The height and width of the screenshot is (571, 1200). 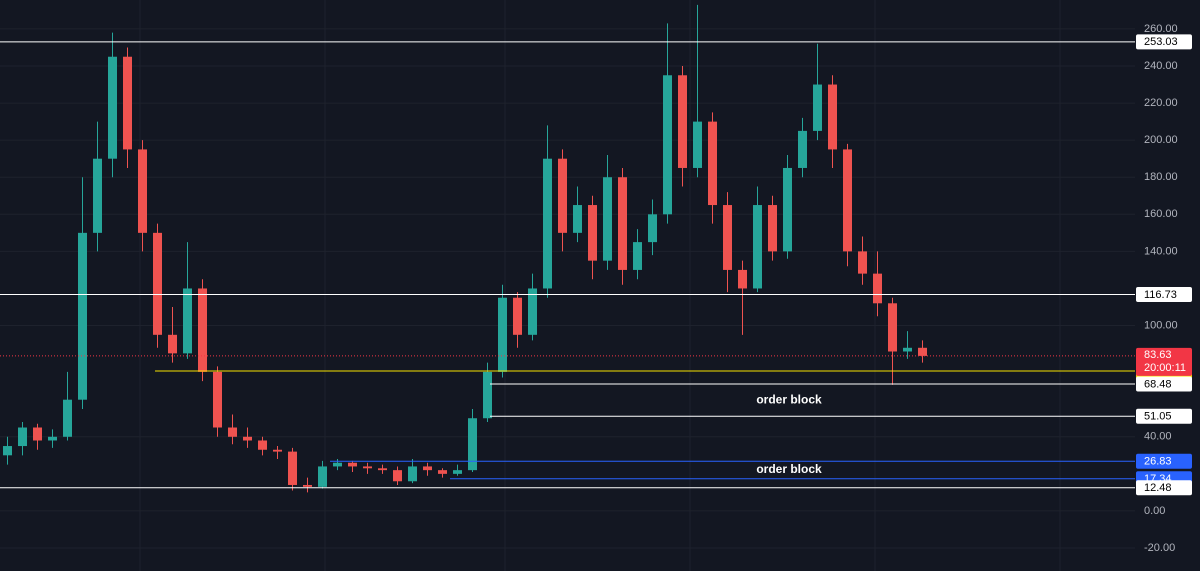 I want to click on level-label: 26.83, so click(x=1158, y=462).